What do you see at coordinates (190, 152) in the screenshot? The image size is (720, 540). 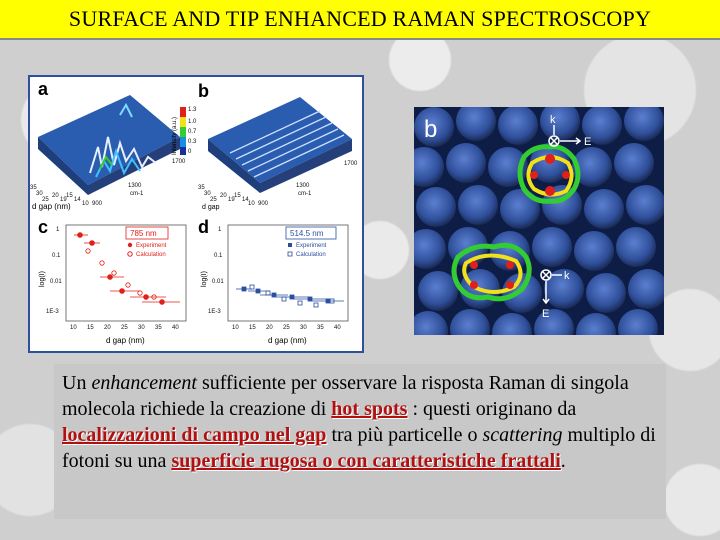 I see `colorbar-tick-4: 0` at bounding box center [190, 152].